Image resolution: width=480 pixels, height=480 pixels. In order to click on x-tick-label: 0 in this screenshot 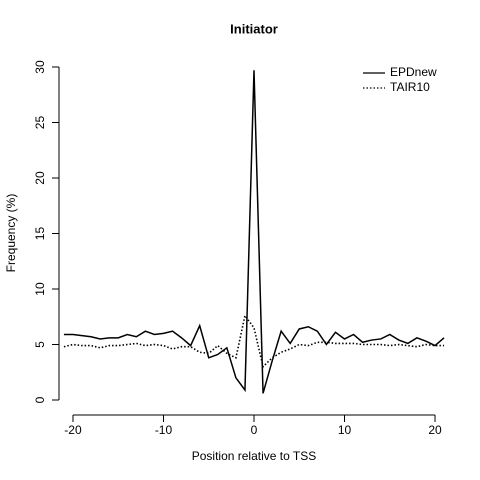, I will do `click(254, 430)`.